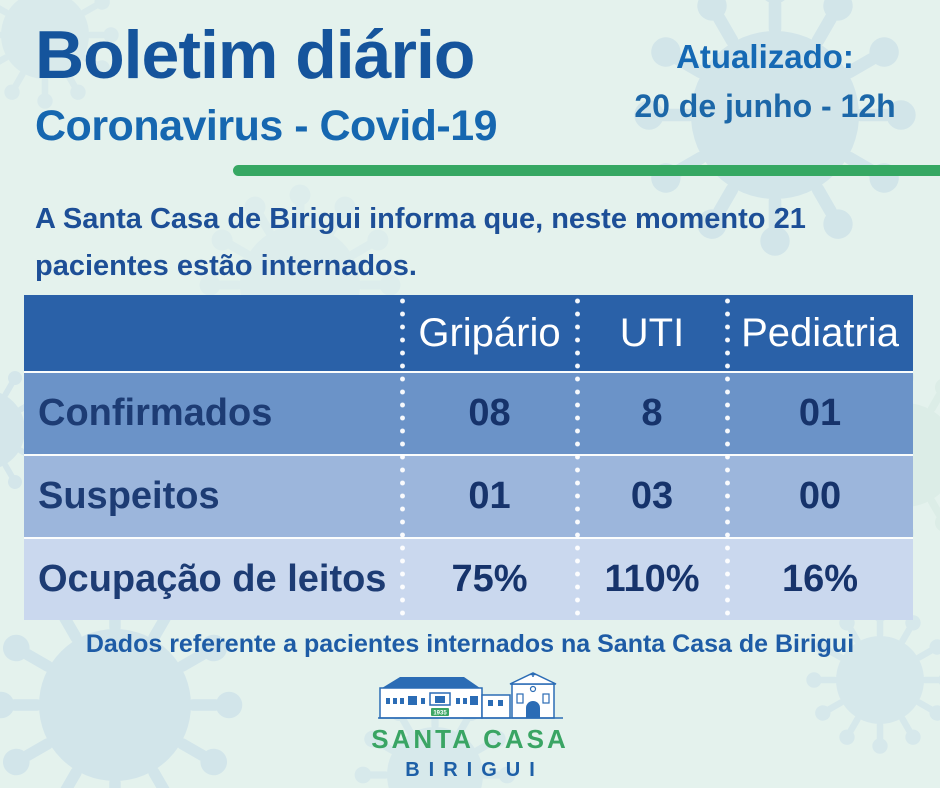 This screenshot has height=788, width=940. What do you see at coordinates (226, 266) in the screenshot?
I see `intro-line-2: pacientes estão internados.` at bounding box center [226, 266].